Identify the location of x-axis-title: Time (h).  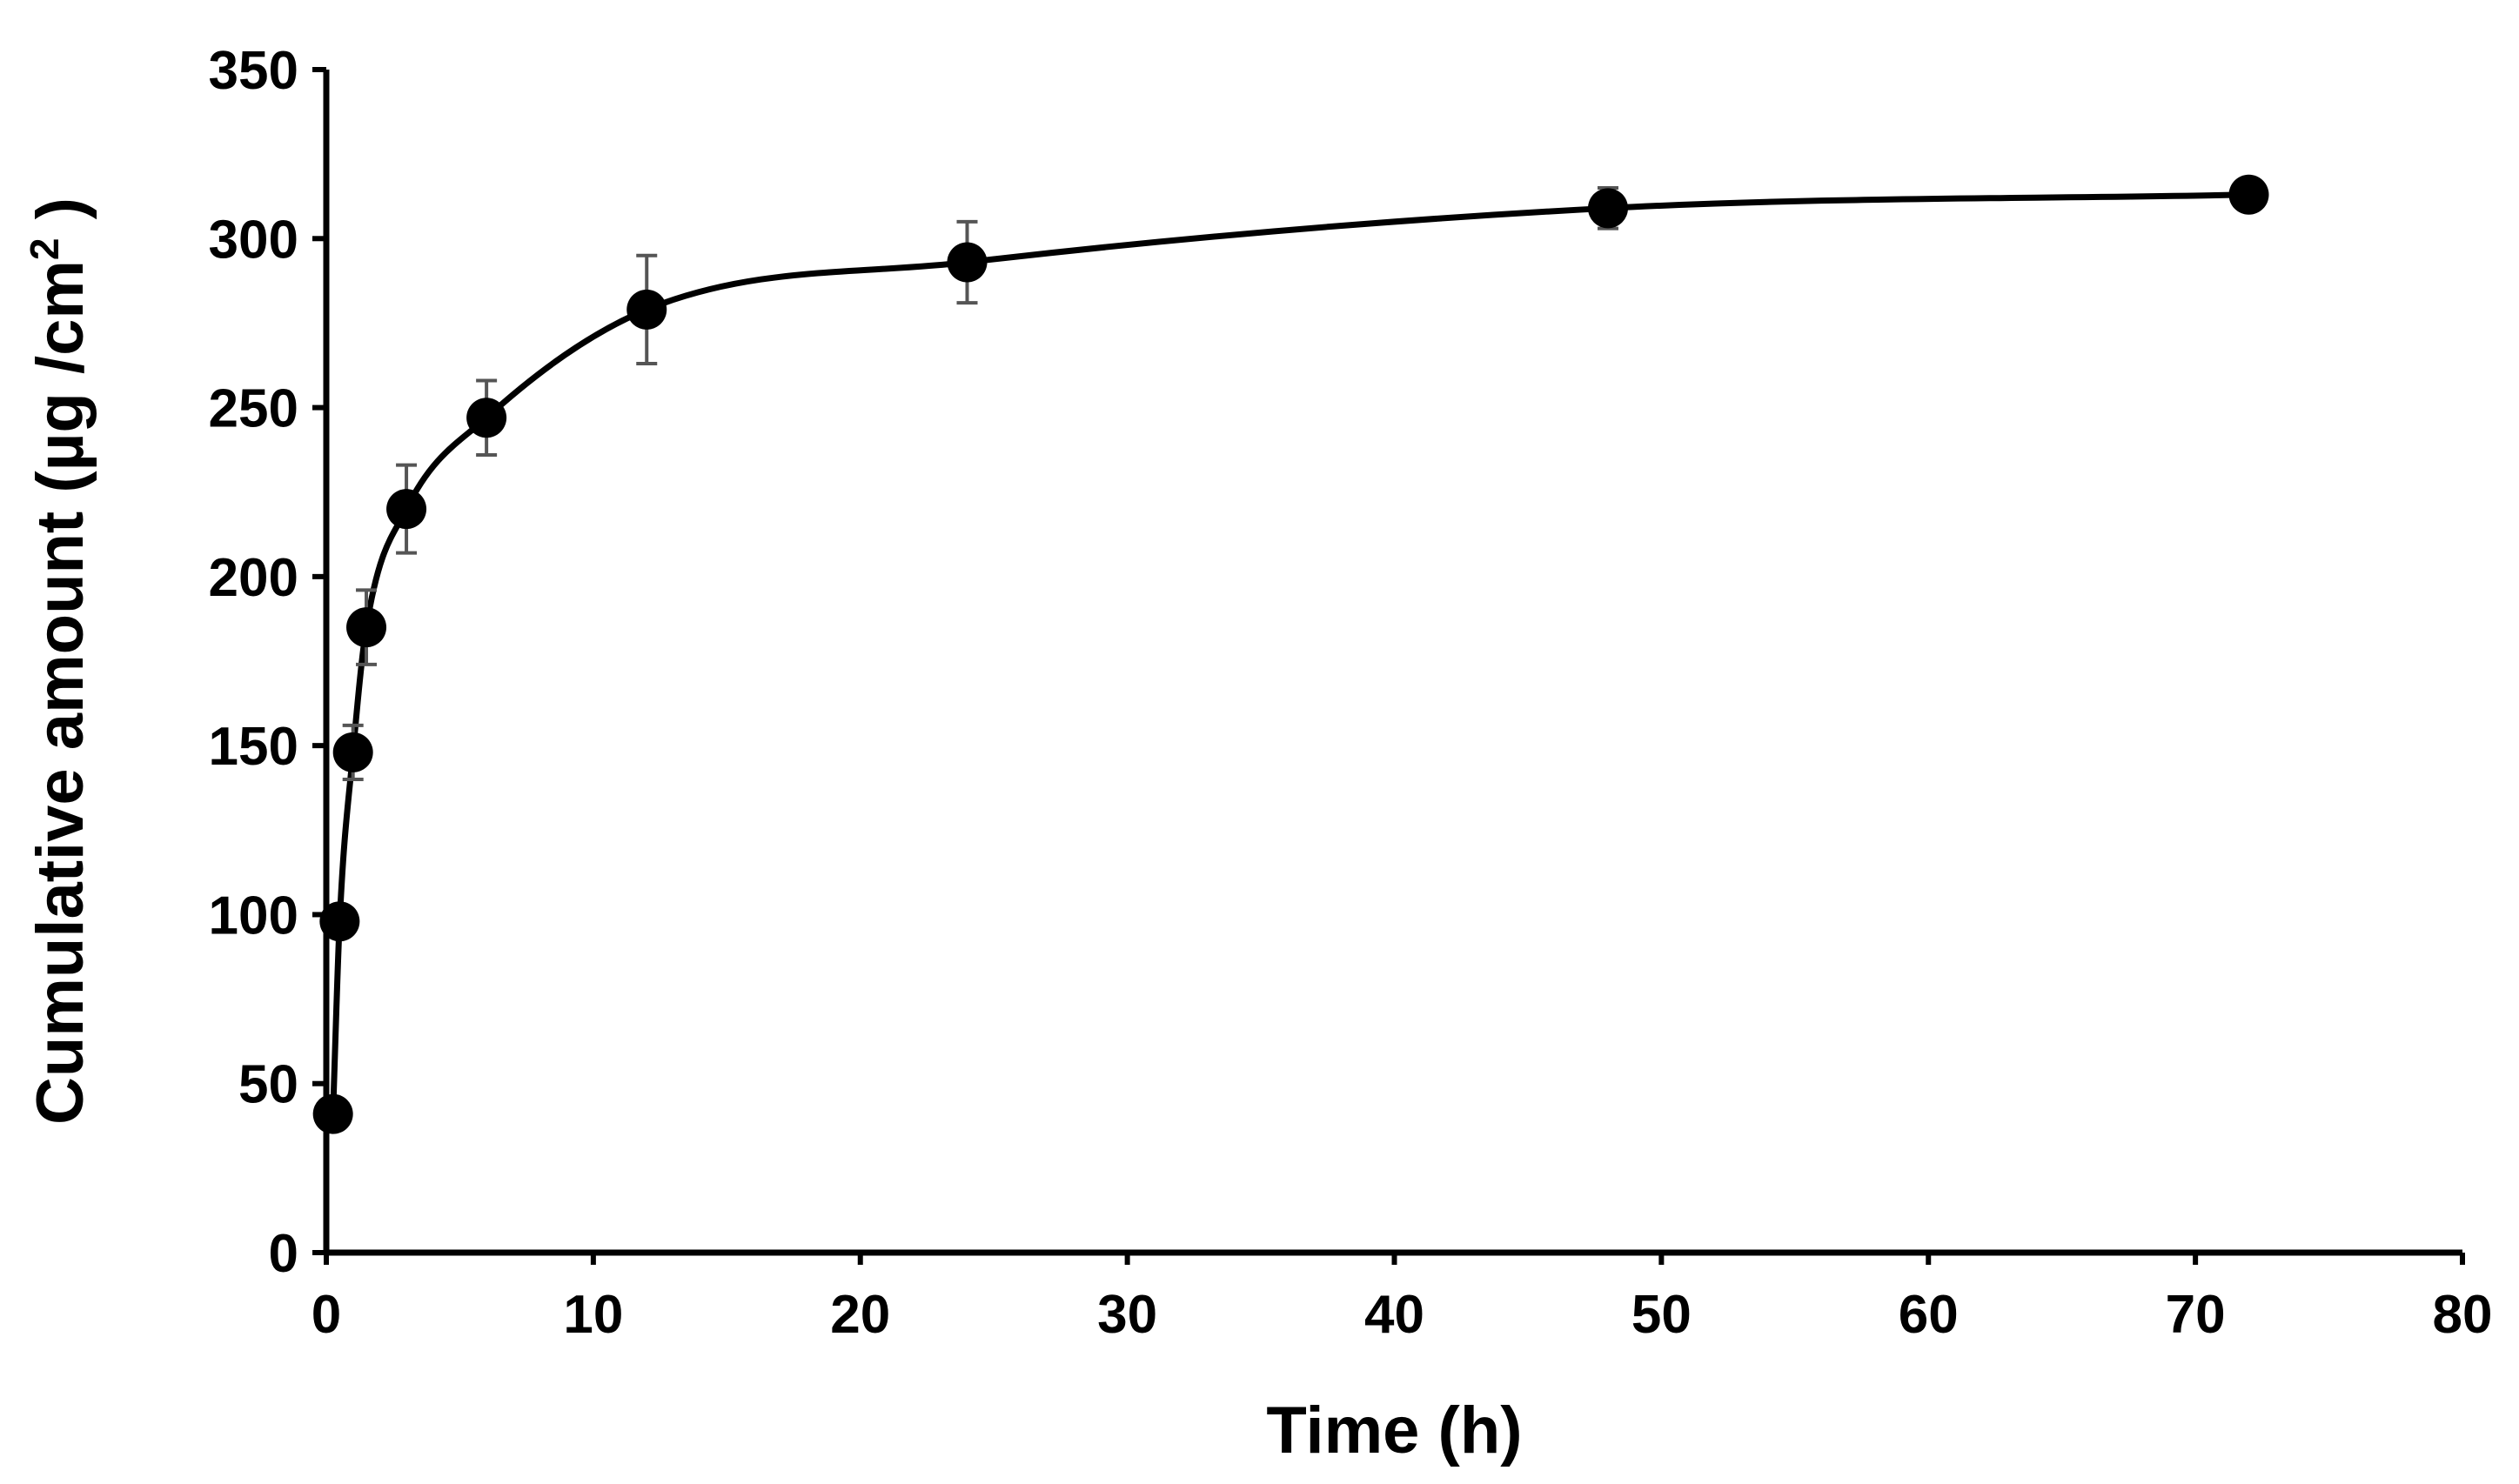
(1394, 1430).